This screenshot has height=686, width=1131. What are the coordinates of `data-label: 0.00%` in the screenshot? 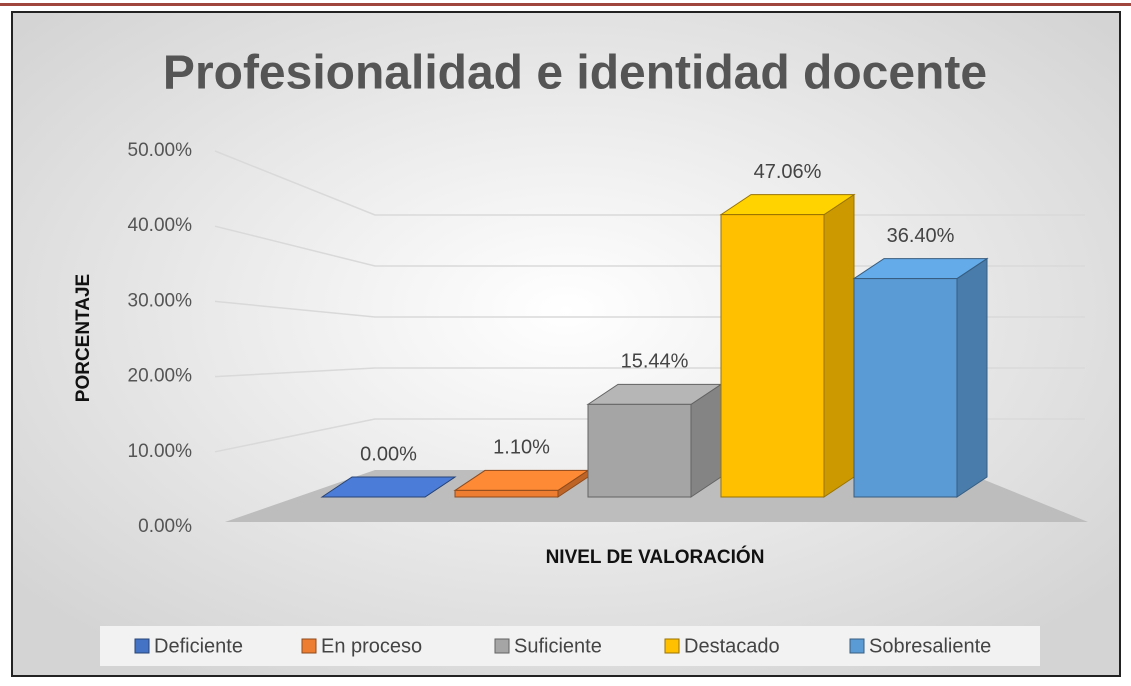 It's located at (388, 454).